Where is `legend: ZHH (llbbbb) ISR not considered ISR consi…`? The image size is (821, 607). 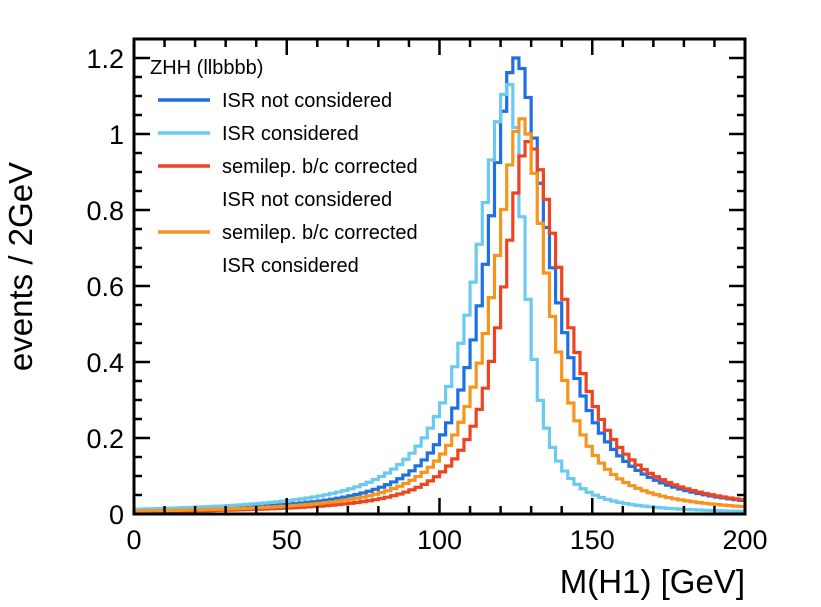 legend: ZHH (llbbbb) ISR not considered ISR consi… is located at coordinates (284, 167).